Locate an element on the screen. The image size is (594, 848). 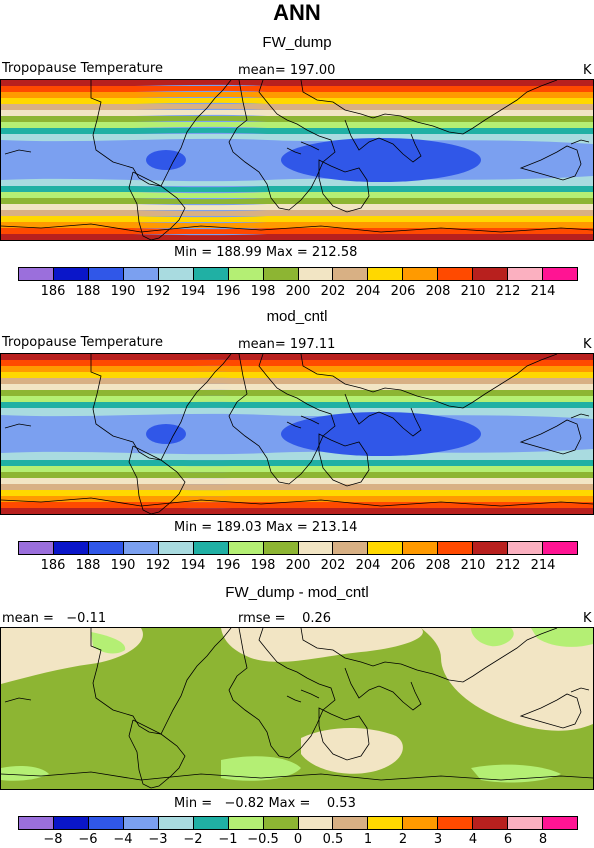
colorbar-tick-label: −4 is located at coordinates (123, 839).